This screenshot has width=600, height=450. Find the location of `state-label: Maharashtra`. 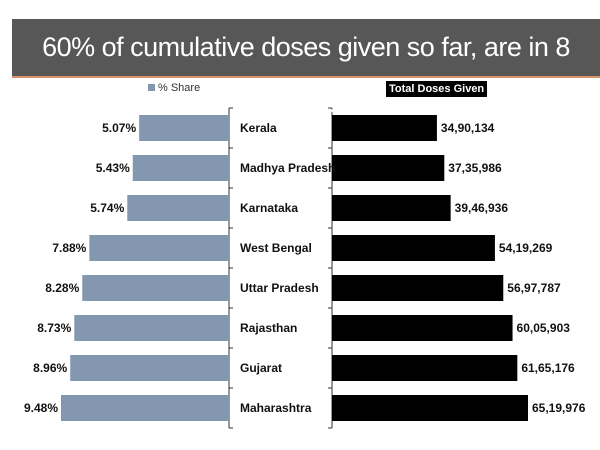

state-label: Maharashtra is located at coordinates (276, 408).